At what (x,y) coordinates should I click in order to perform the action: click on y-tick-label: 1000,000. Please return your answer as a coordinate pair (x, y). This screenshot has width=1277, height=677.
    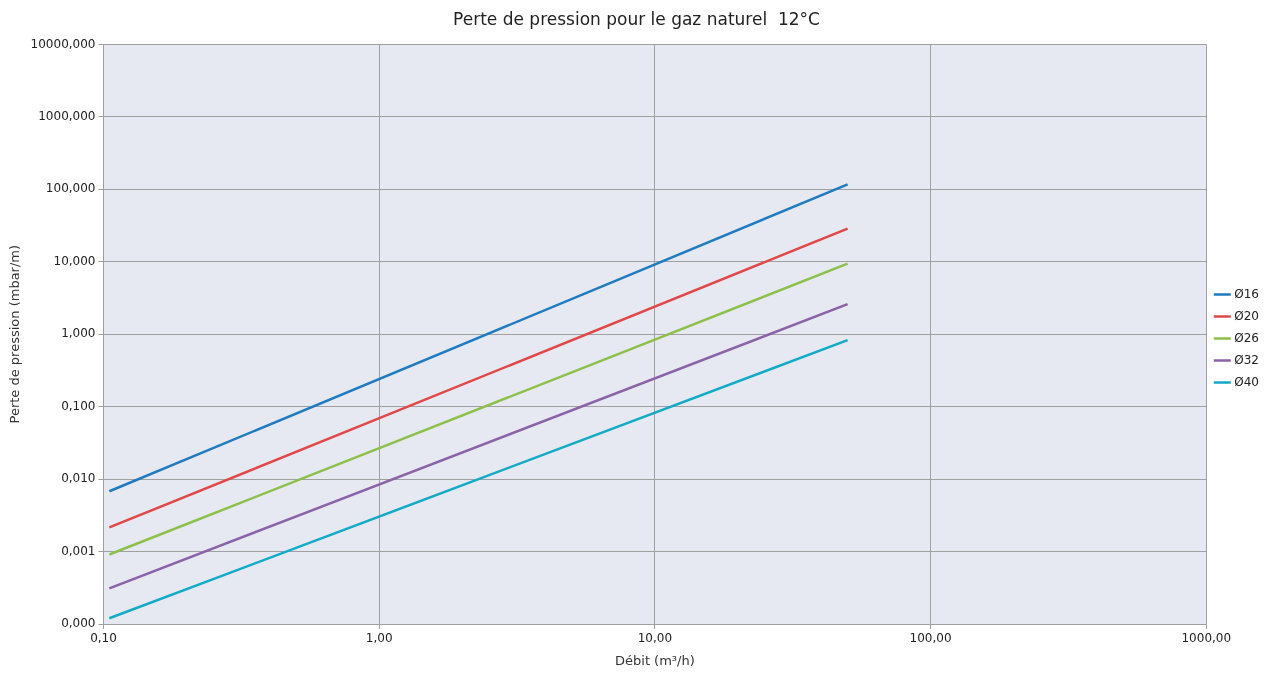
    Looking at the image, I should click on (67, 115).